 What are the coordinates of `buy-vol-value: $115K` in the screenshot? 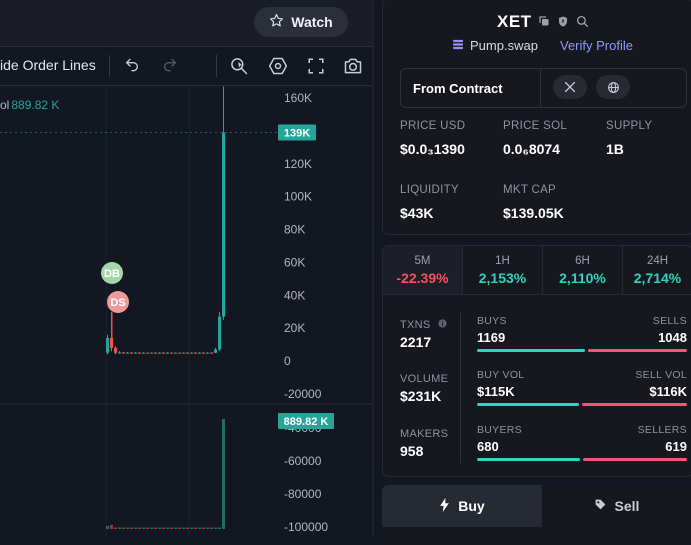 It's located at (496, 391).